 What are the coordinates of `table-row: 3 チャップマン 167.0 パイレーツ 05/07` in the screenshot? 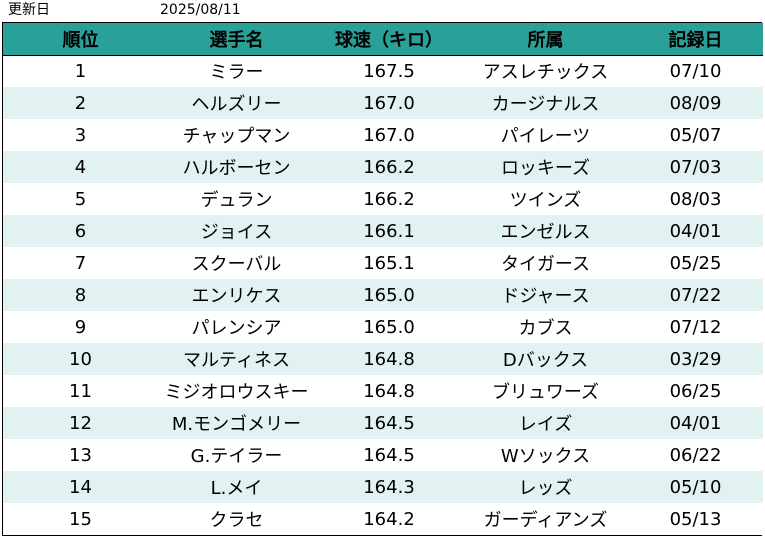 It's located at (383, 135).